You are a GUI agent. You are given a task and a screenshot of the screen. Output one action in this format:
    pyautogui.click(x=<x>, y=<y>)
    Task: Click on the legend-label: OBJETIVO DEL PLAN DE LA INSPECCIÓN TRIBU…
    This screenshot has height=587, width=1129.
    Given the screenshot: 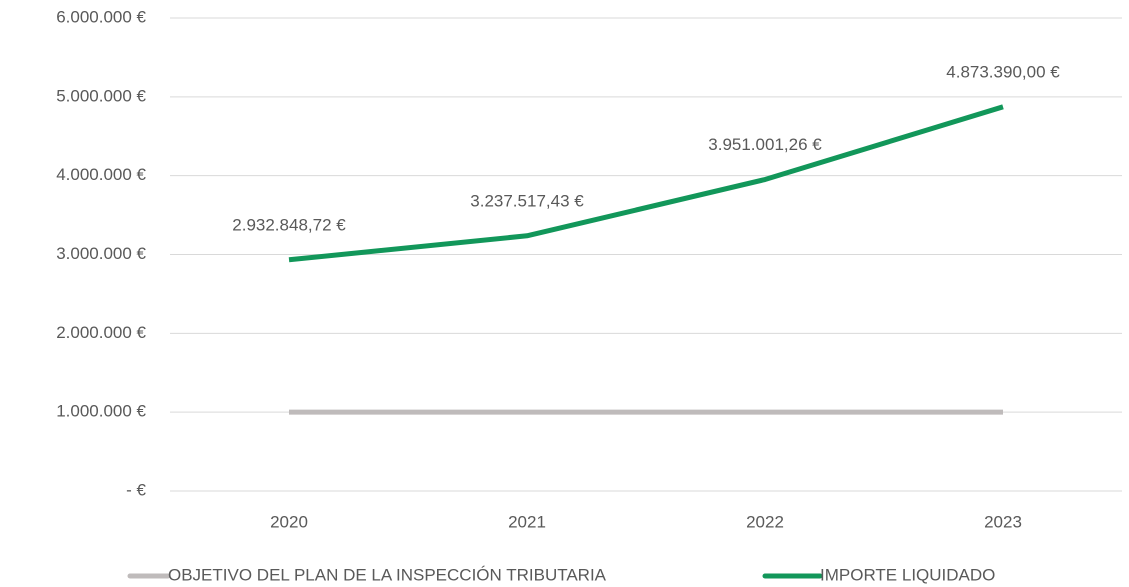 What is the action you would take?
    pyautogui.click(x=387, y=574)
    